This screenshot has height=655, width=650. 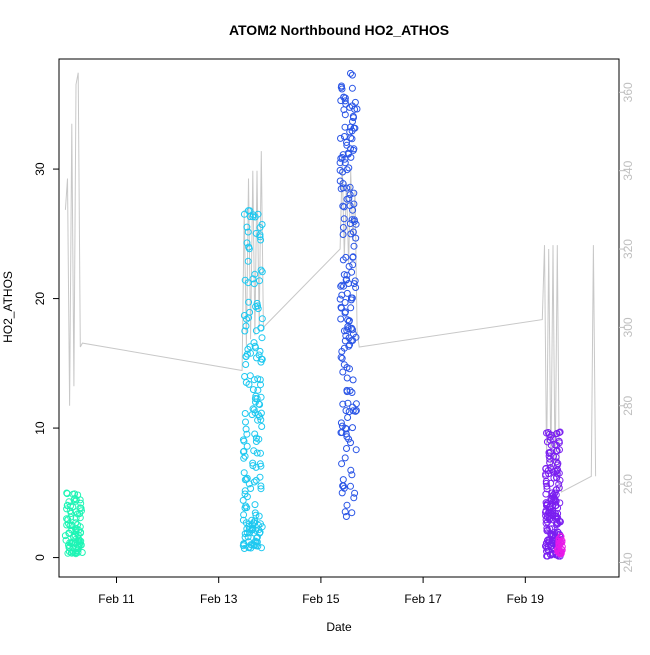 I want to click on x-tick-label: Feb 19, so click(x=526, y=599).